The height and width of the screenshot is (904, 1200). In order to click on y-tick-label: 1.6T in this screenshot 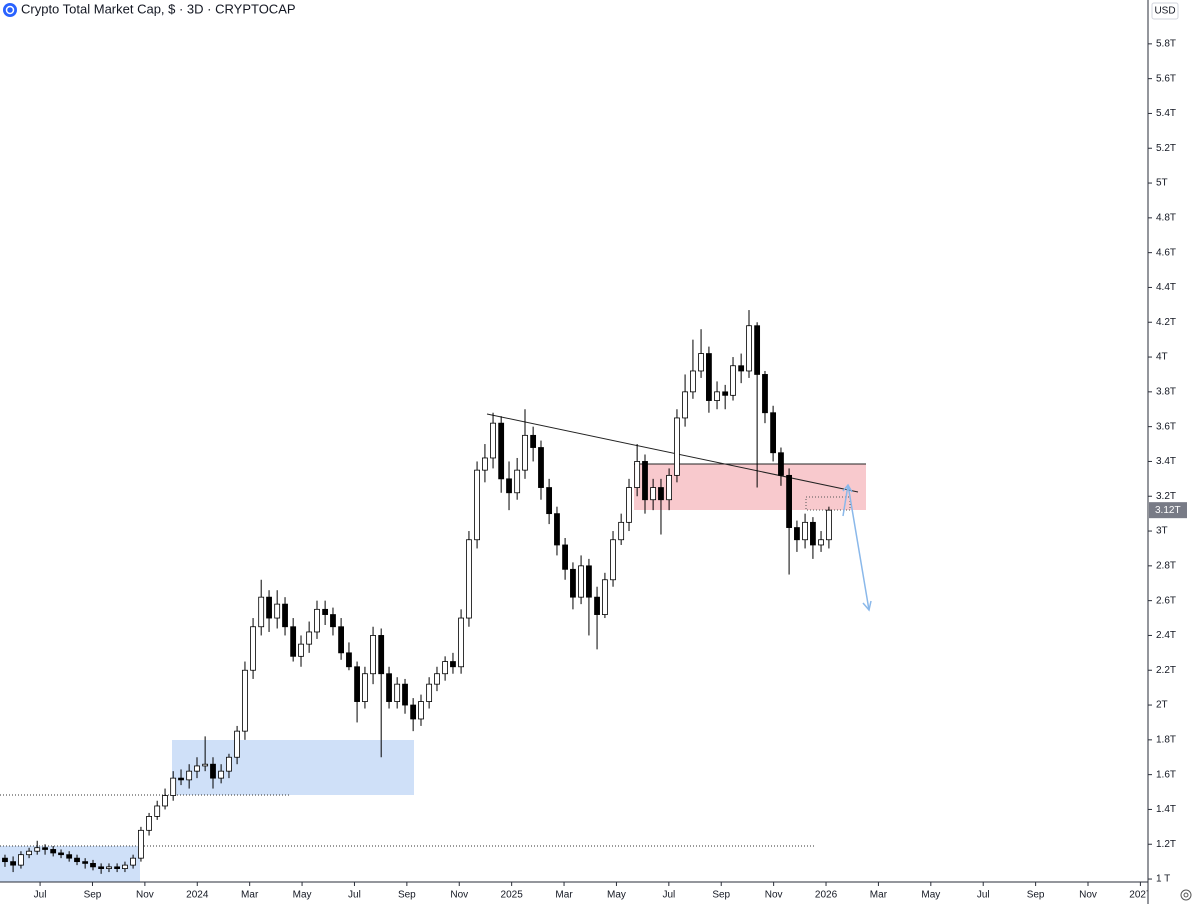, I will do `click(1166, 774)`.